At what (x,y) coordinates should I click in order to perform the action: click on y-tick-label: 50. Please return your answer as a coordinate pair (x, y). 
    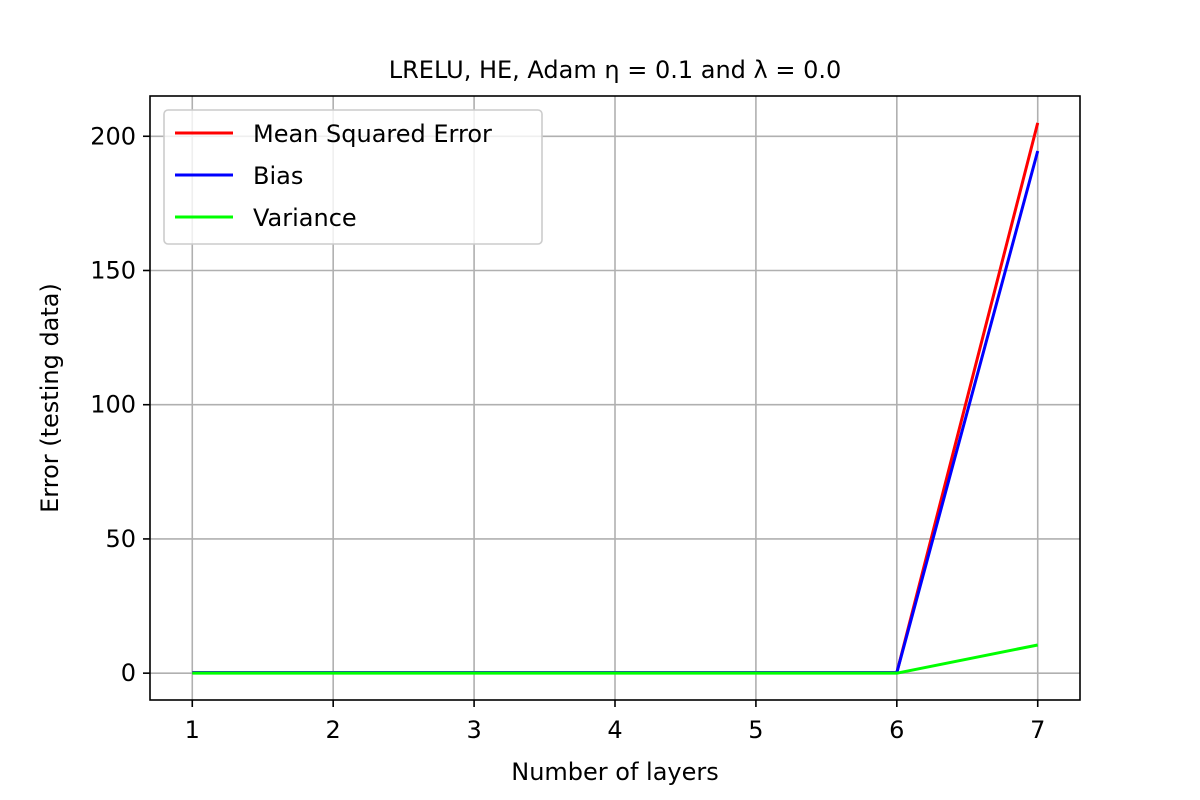
    Looking at the image, I should click on (120, 539).